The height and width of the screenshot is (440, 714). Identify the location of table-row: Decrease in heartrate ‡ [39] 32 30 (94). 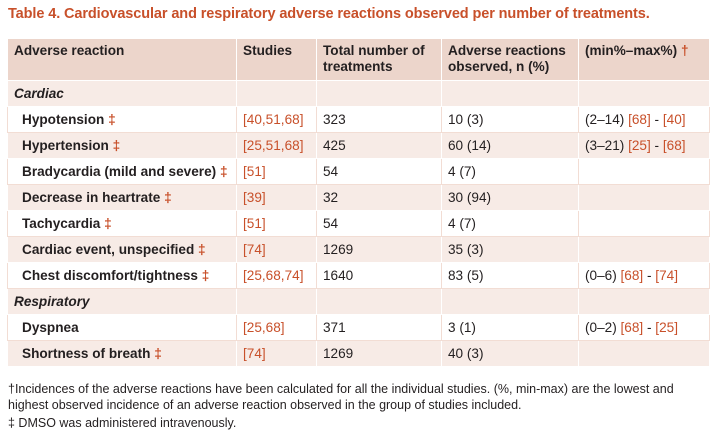
(358, 197).